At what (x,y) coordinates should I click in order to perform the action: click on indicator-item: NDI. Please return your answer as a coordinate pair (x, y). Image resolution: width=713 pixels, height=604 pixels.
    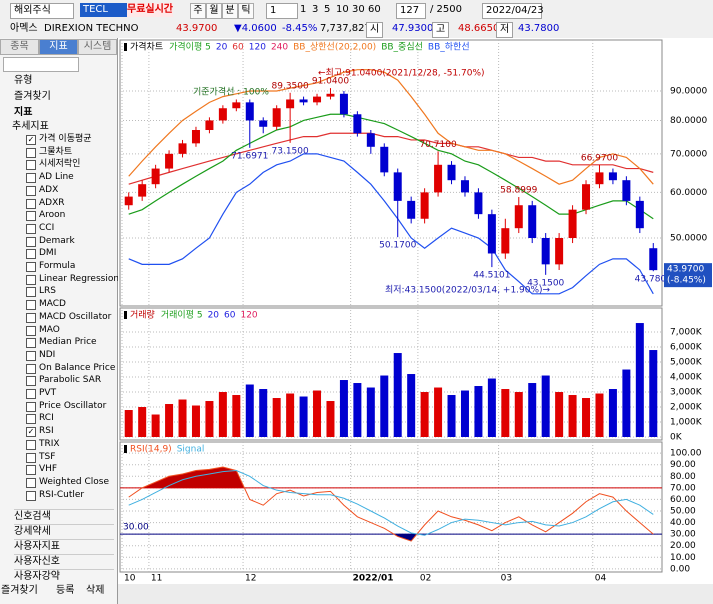
    Looking at the image, I should click on (47, 354).